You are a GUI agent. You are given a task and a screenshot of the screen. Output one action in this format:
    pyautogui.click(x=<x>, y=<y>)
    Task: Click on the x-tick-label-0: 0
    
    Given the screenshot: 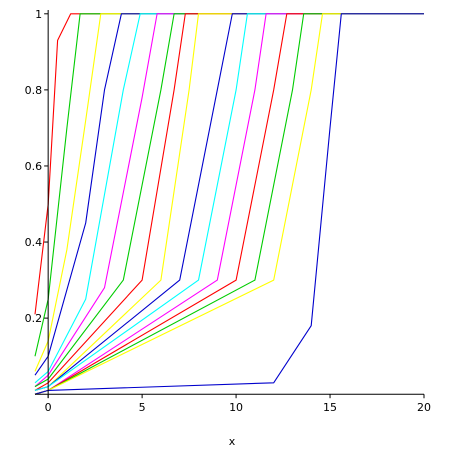 What is the action you would take?
    pyautogui.click(x=48, y=407)
    